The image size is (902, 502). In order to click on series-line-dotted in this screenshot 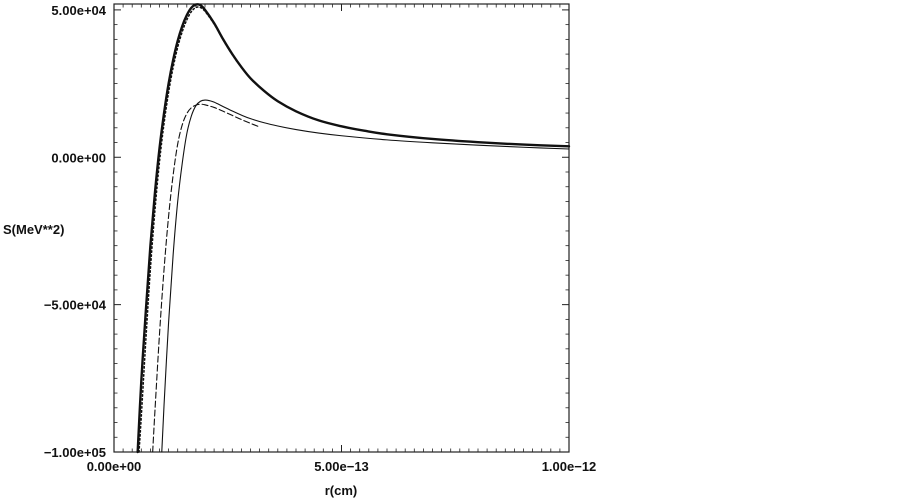, I will do `click(195, 229)`.